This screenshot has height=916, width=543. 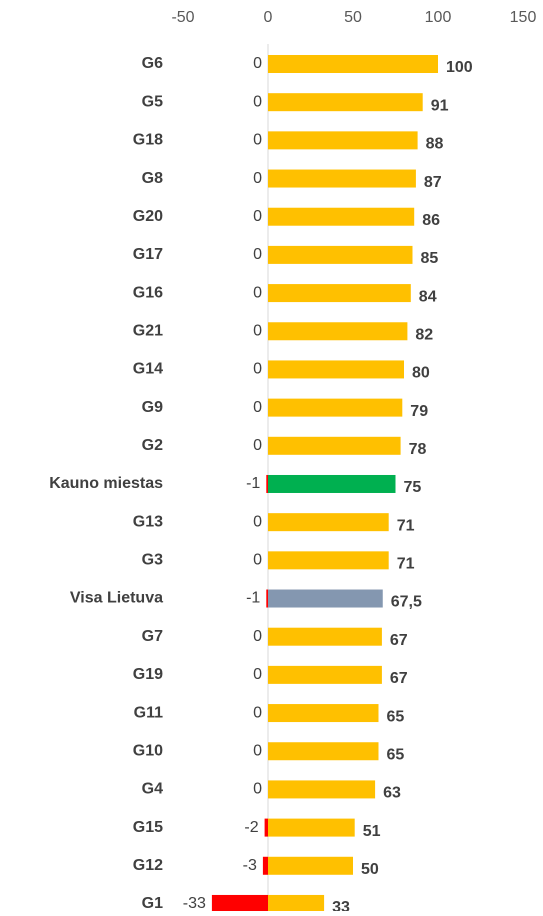 I want to click on x-tick-label: 50, so click(x=353, y=17).